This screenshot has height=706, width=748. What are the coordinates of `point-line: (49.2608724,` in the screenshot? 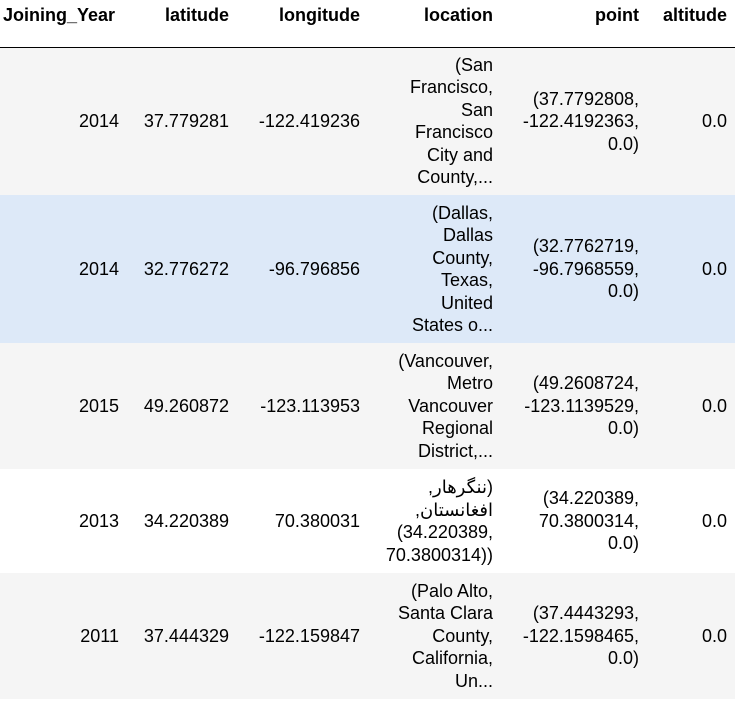 It's located at (585, 383).